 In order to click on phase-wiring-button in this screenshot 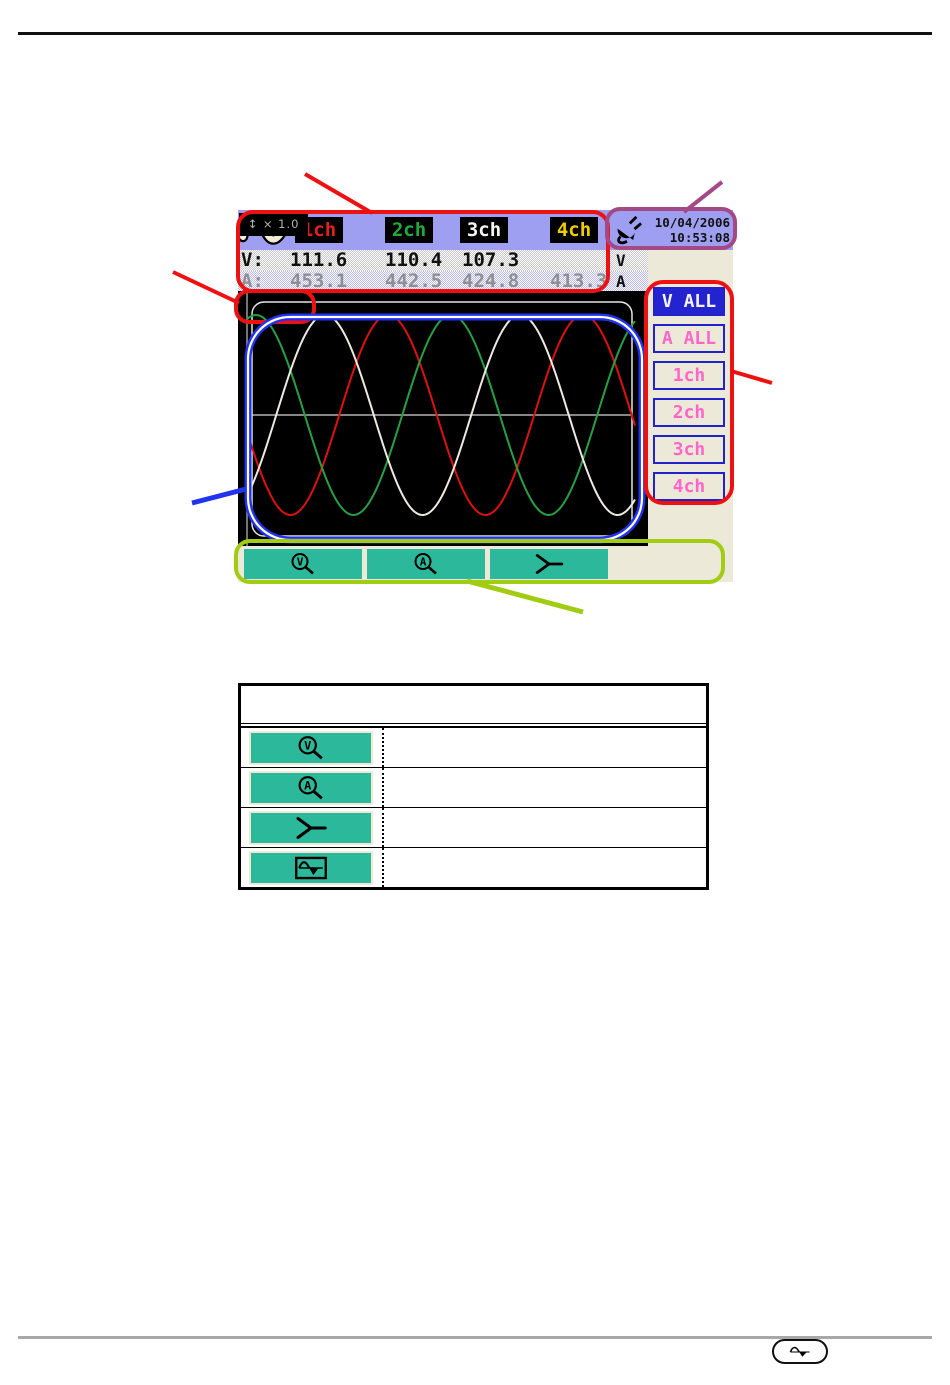, I will do `click(549, 564)`.